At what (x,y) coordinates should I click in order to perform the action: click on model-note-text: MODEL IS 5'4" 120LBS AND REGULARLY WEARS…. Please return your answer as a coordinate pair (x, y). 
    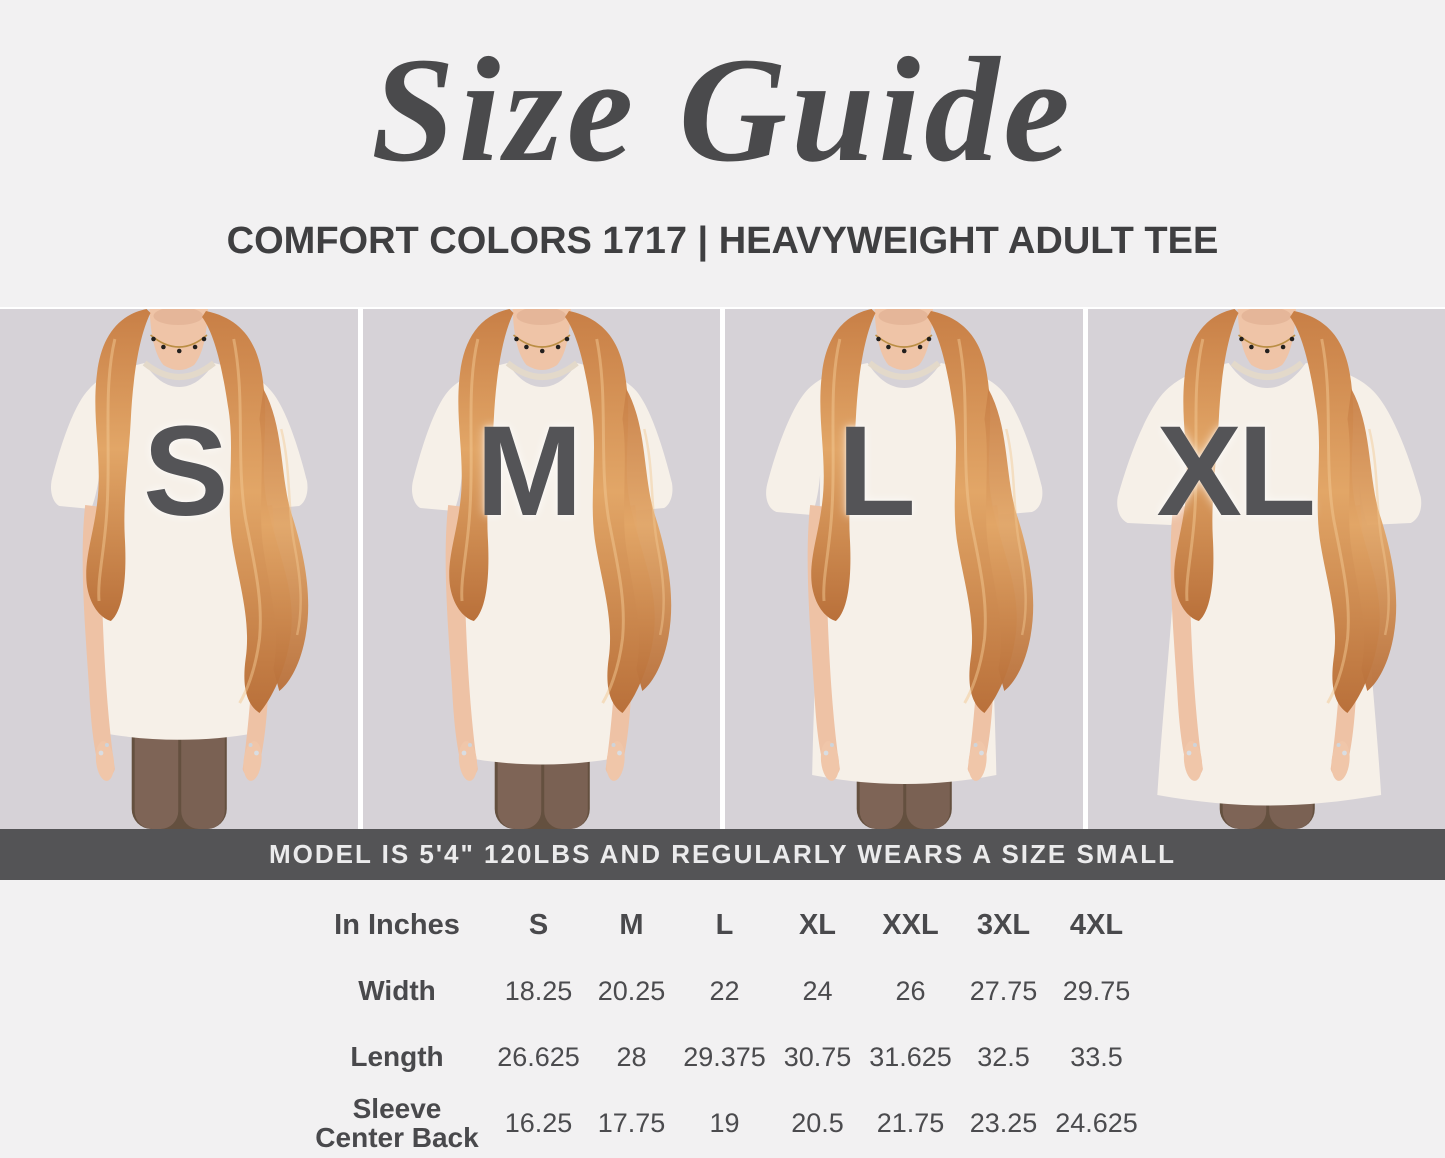
    Looking at the image, I should click on (722, 854).